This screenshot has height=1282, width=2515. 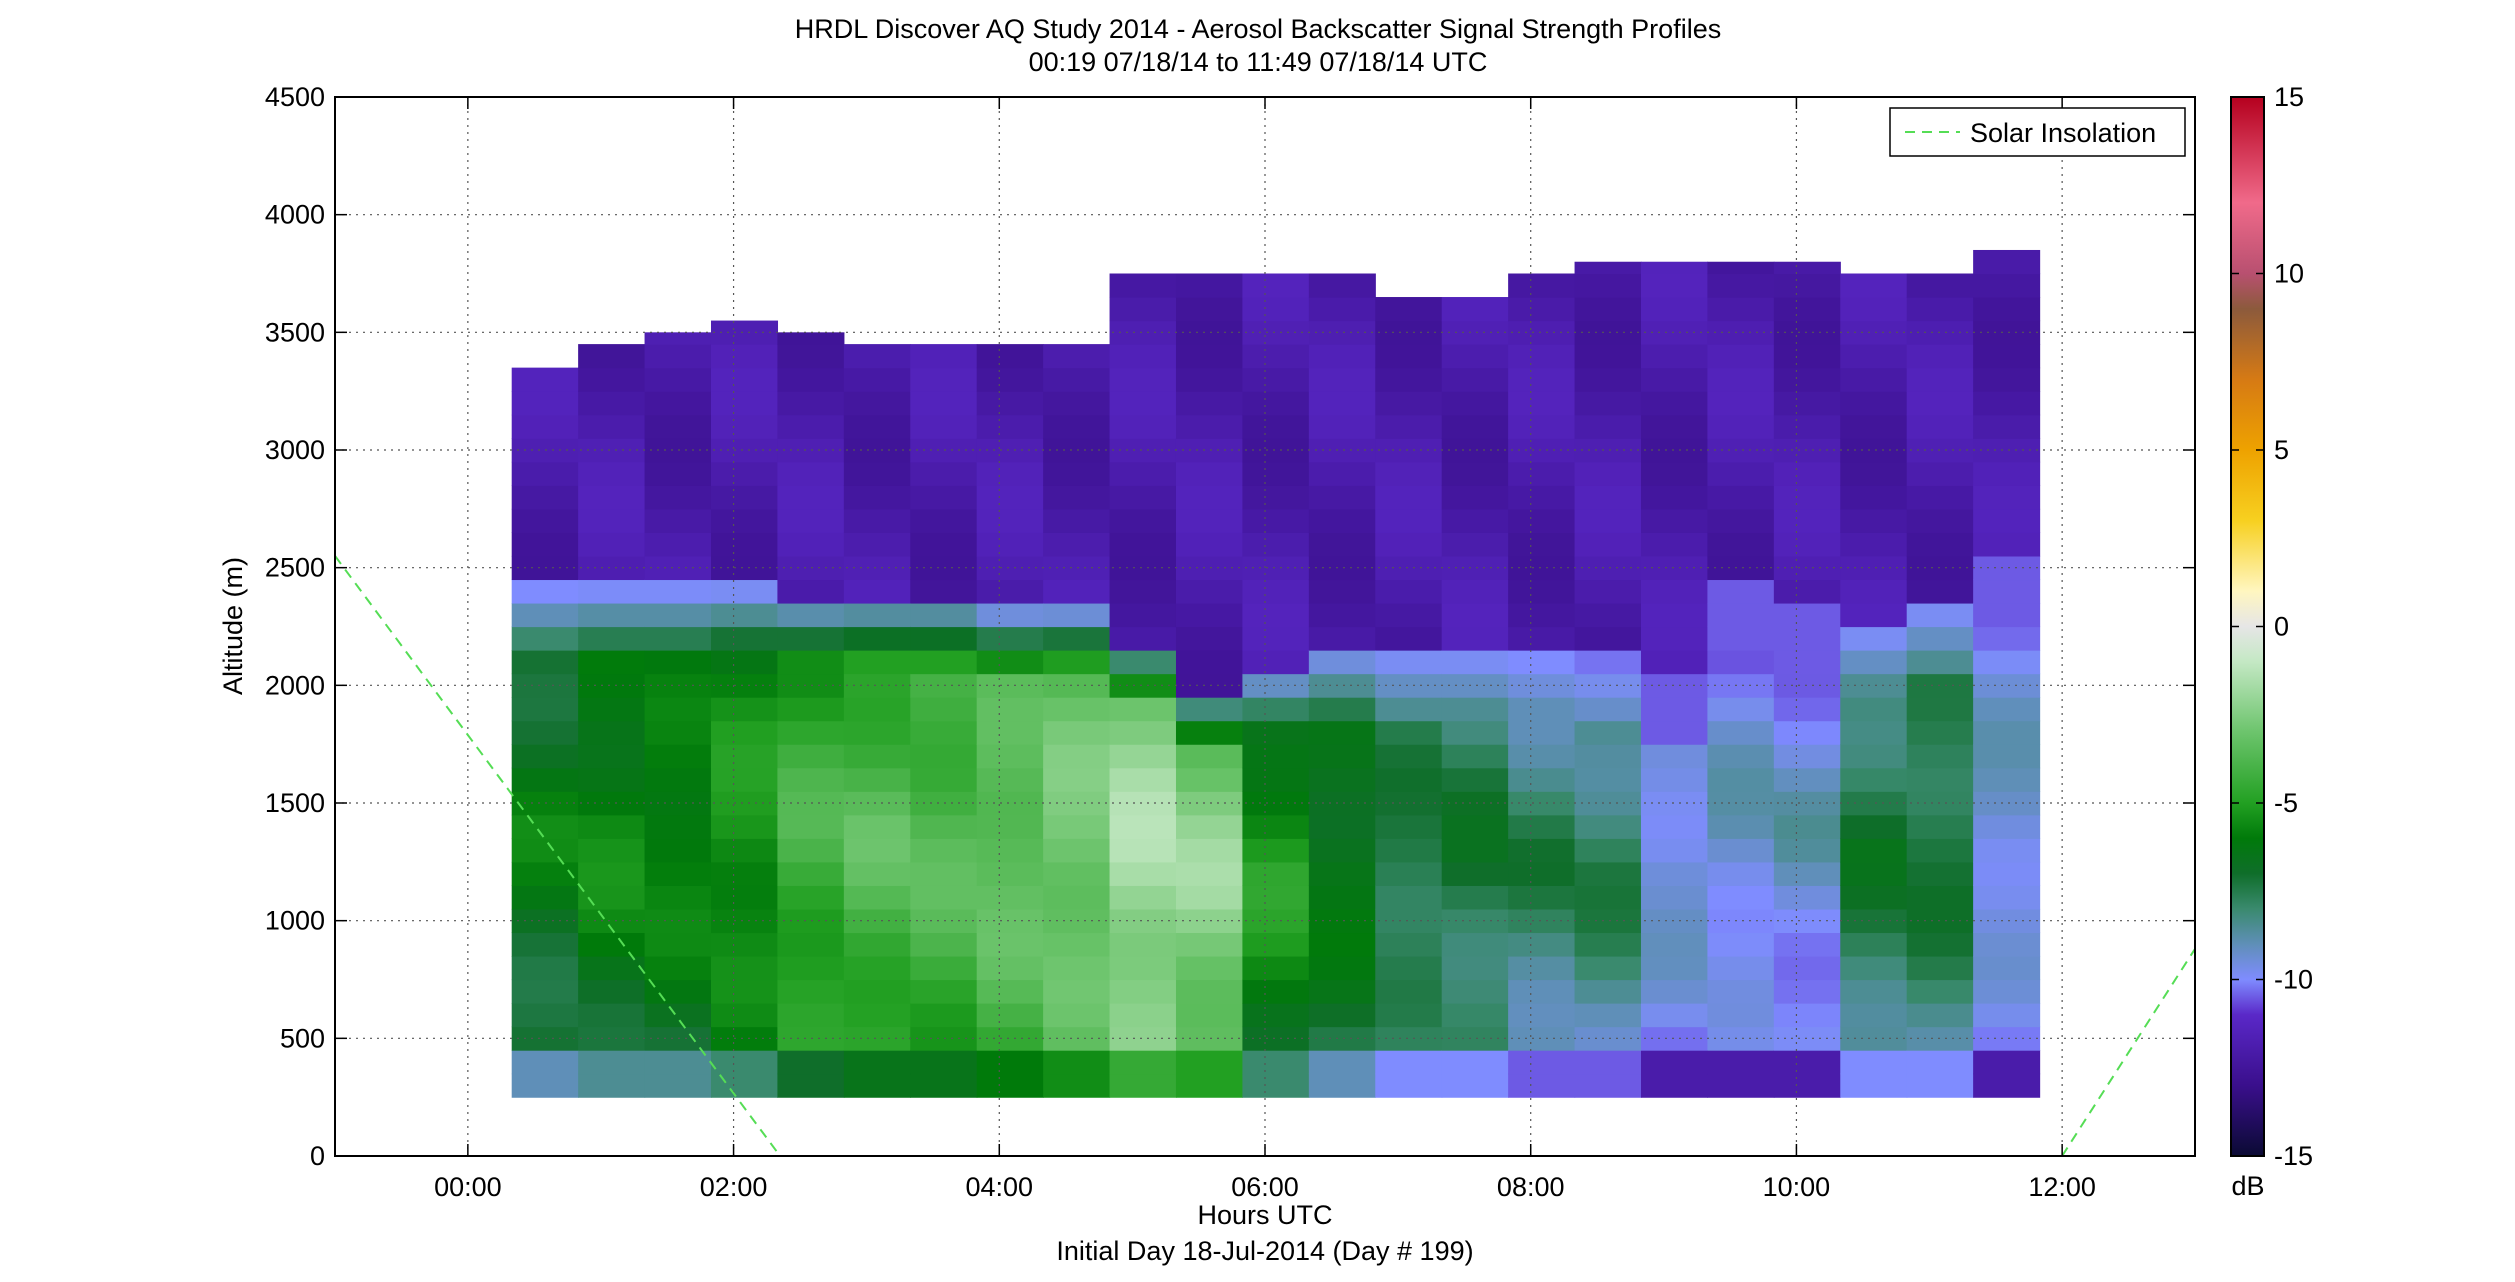 I want to click on x-tick-label: 00:00, so click(x=468, y=1187).